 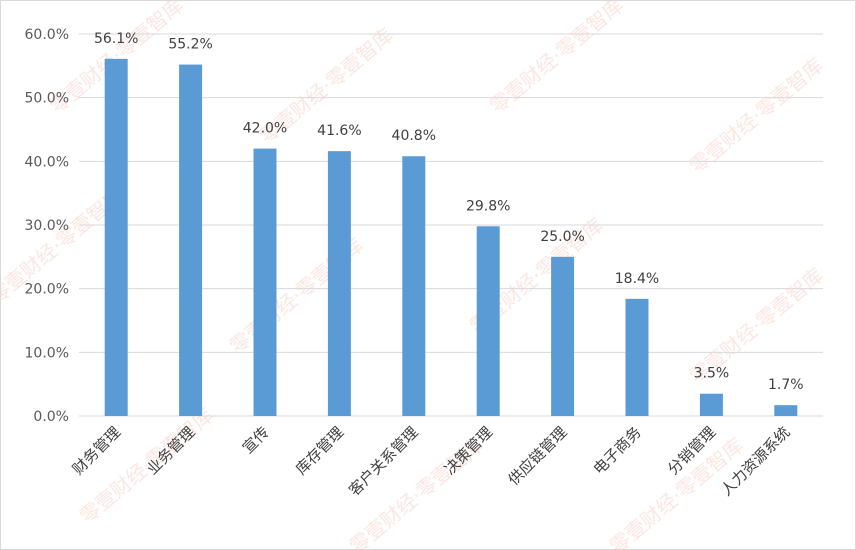 I want to click on y-tick-label: 50.0%, so click(x=47, y=99).